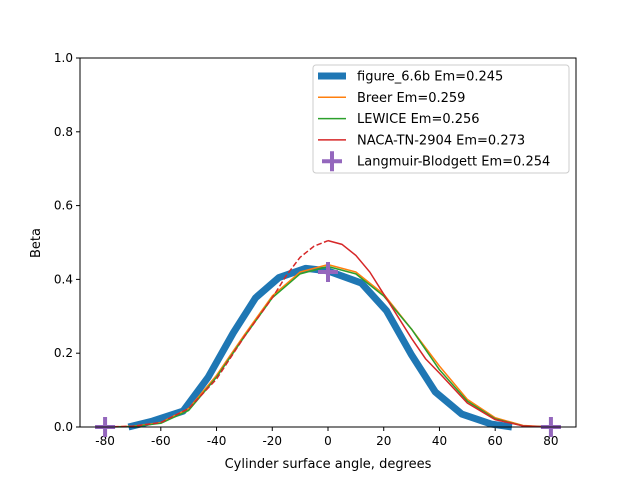  I want to click on legend-label: Langmuir-Blodgett Em=0.254, so click(453, 162).